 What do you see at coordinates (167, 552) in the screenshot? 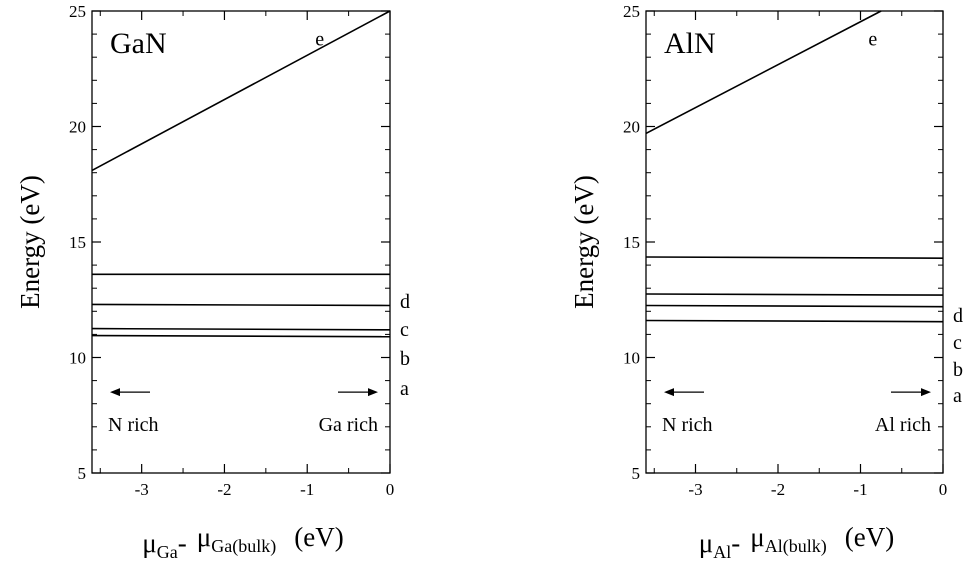
I see `x-axis-label-sub1: Ga` at bounding box center [167, 552].